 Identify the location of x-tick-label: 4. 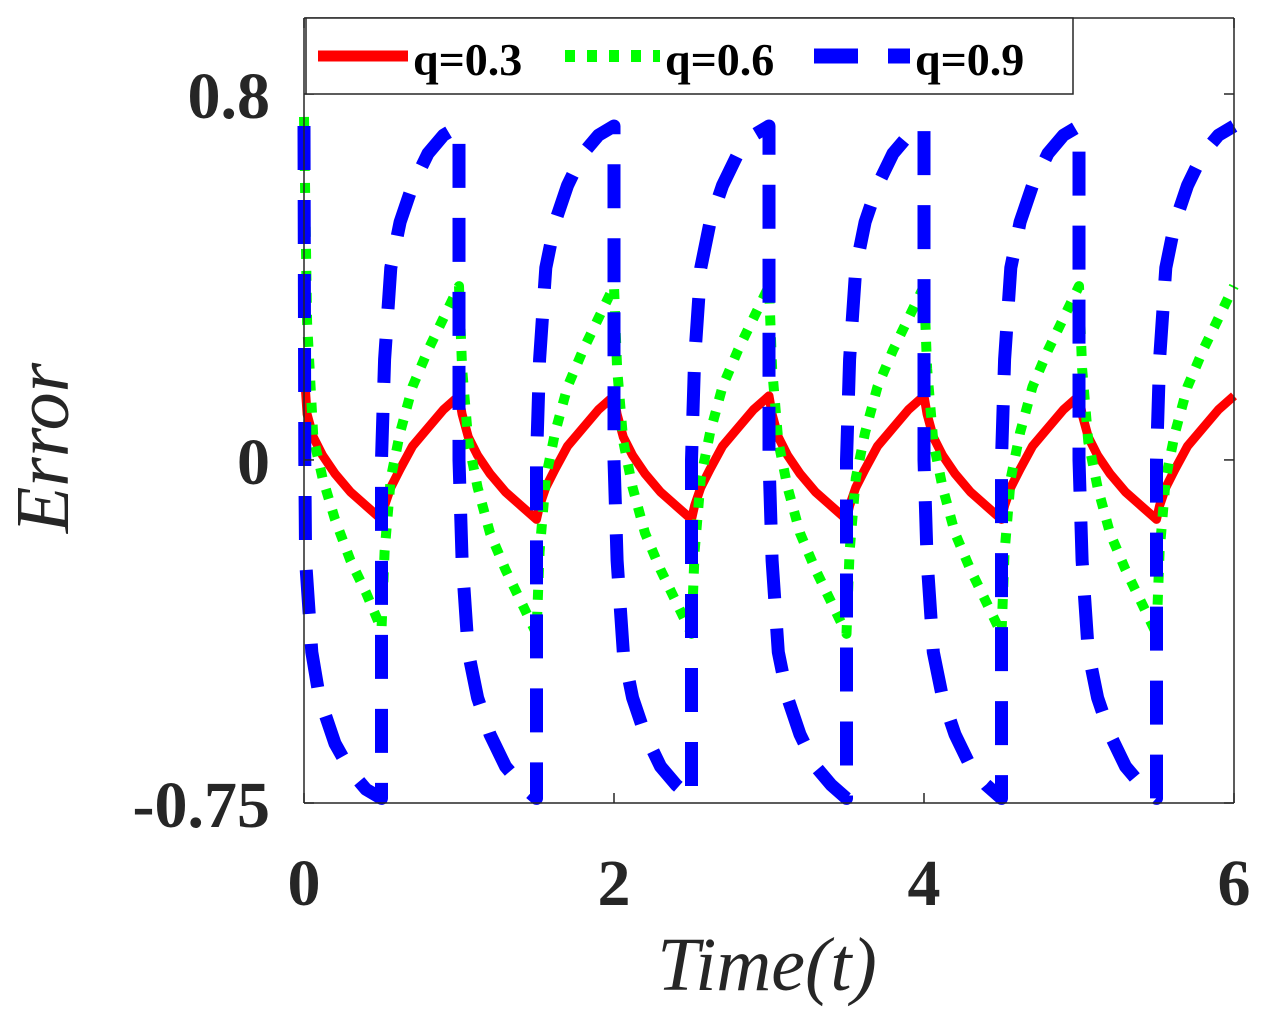
(924, 883).